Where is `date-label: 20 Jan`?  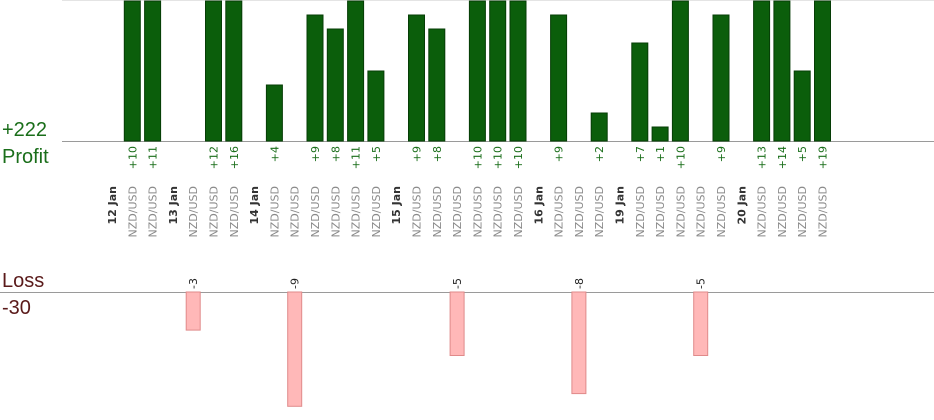
date-label: 20 Jan is located at coordinates (741, 205).